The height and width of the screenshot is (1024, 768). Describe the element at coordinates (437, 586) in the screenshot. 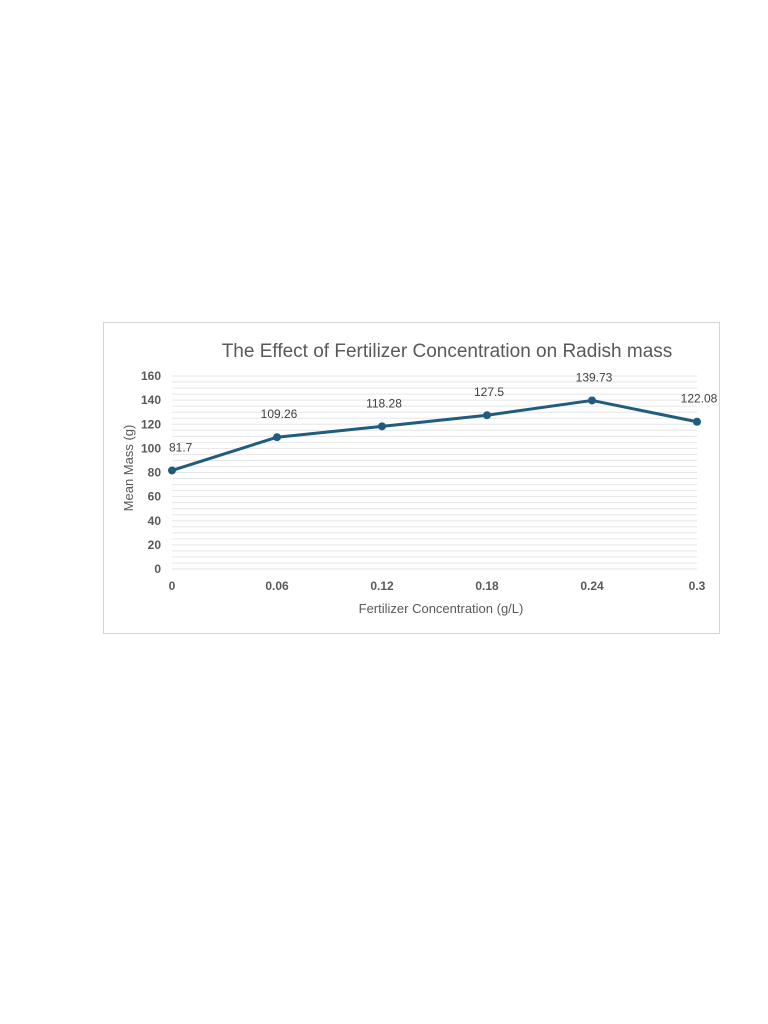

I see `x-axis-ticks: 0 0.06 0.12 0.18 0.24 0.3` at that location.